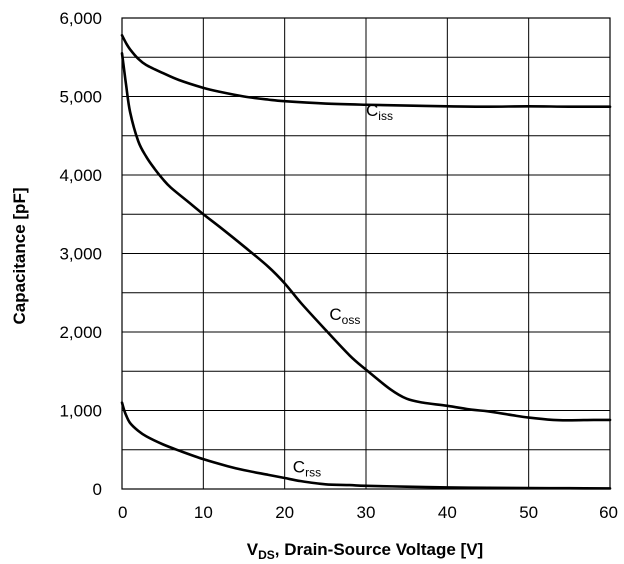 The image size is (624, 564). Describe the element at coordinates (80, 18) in the screenshot. I see `y-tick-label-6: 6,000` at that location.